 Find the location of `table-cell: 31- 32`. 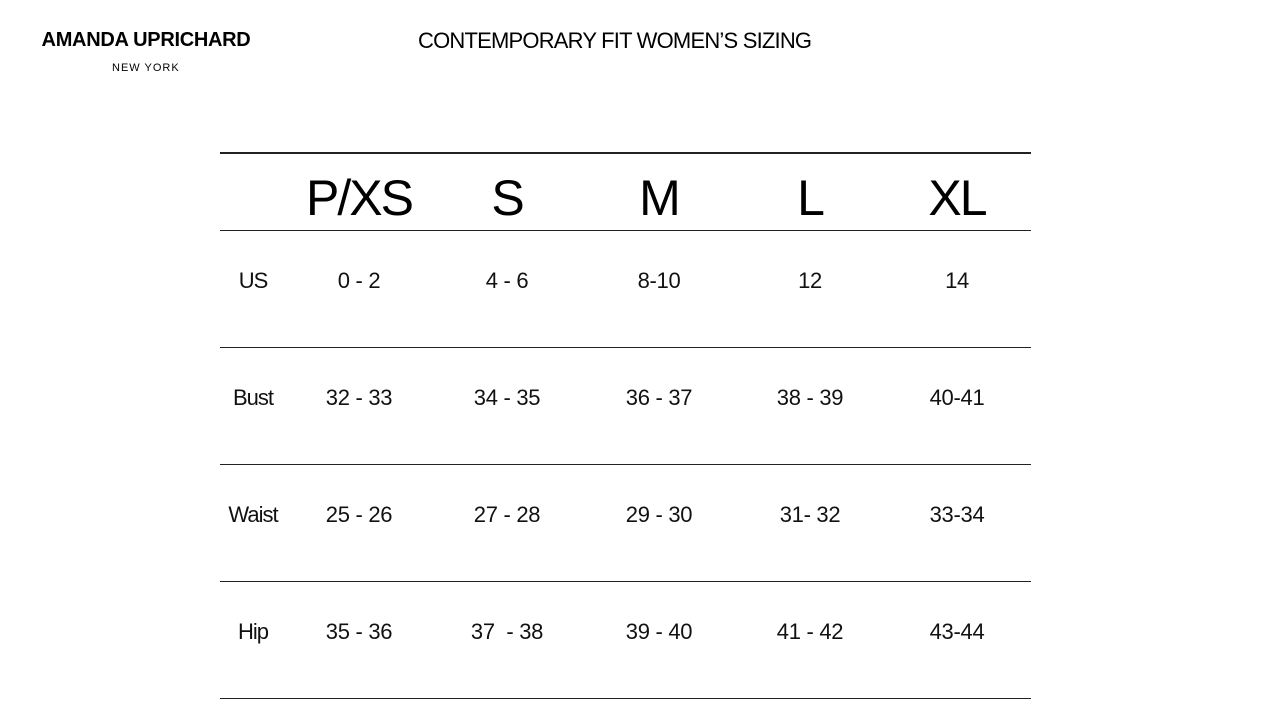

table-cell: 31- 32 is located at coordinates (810, 514).